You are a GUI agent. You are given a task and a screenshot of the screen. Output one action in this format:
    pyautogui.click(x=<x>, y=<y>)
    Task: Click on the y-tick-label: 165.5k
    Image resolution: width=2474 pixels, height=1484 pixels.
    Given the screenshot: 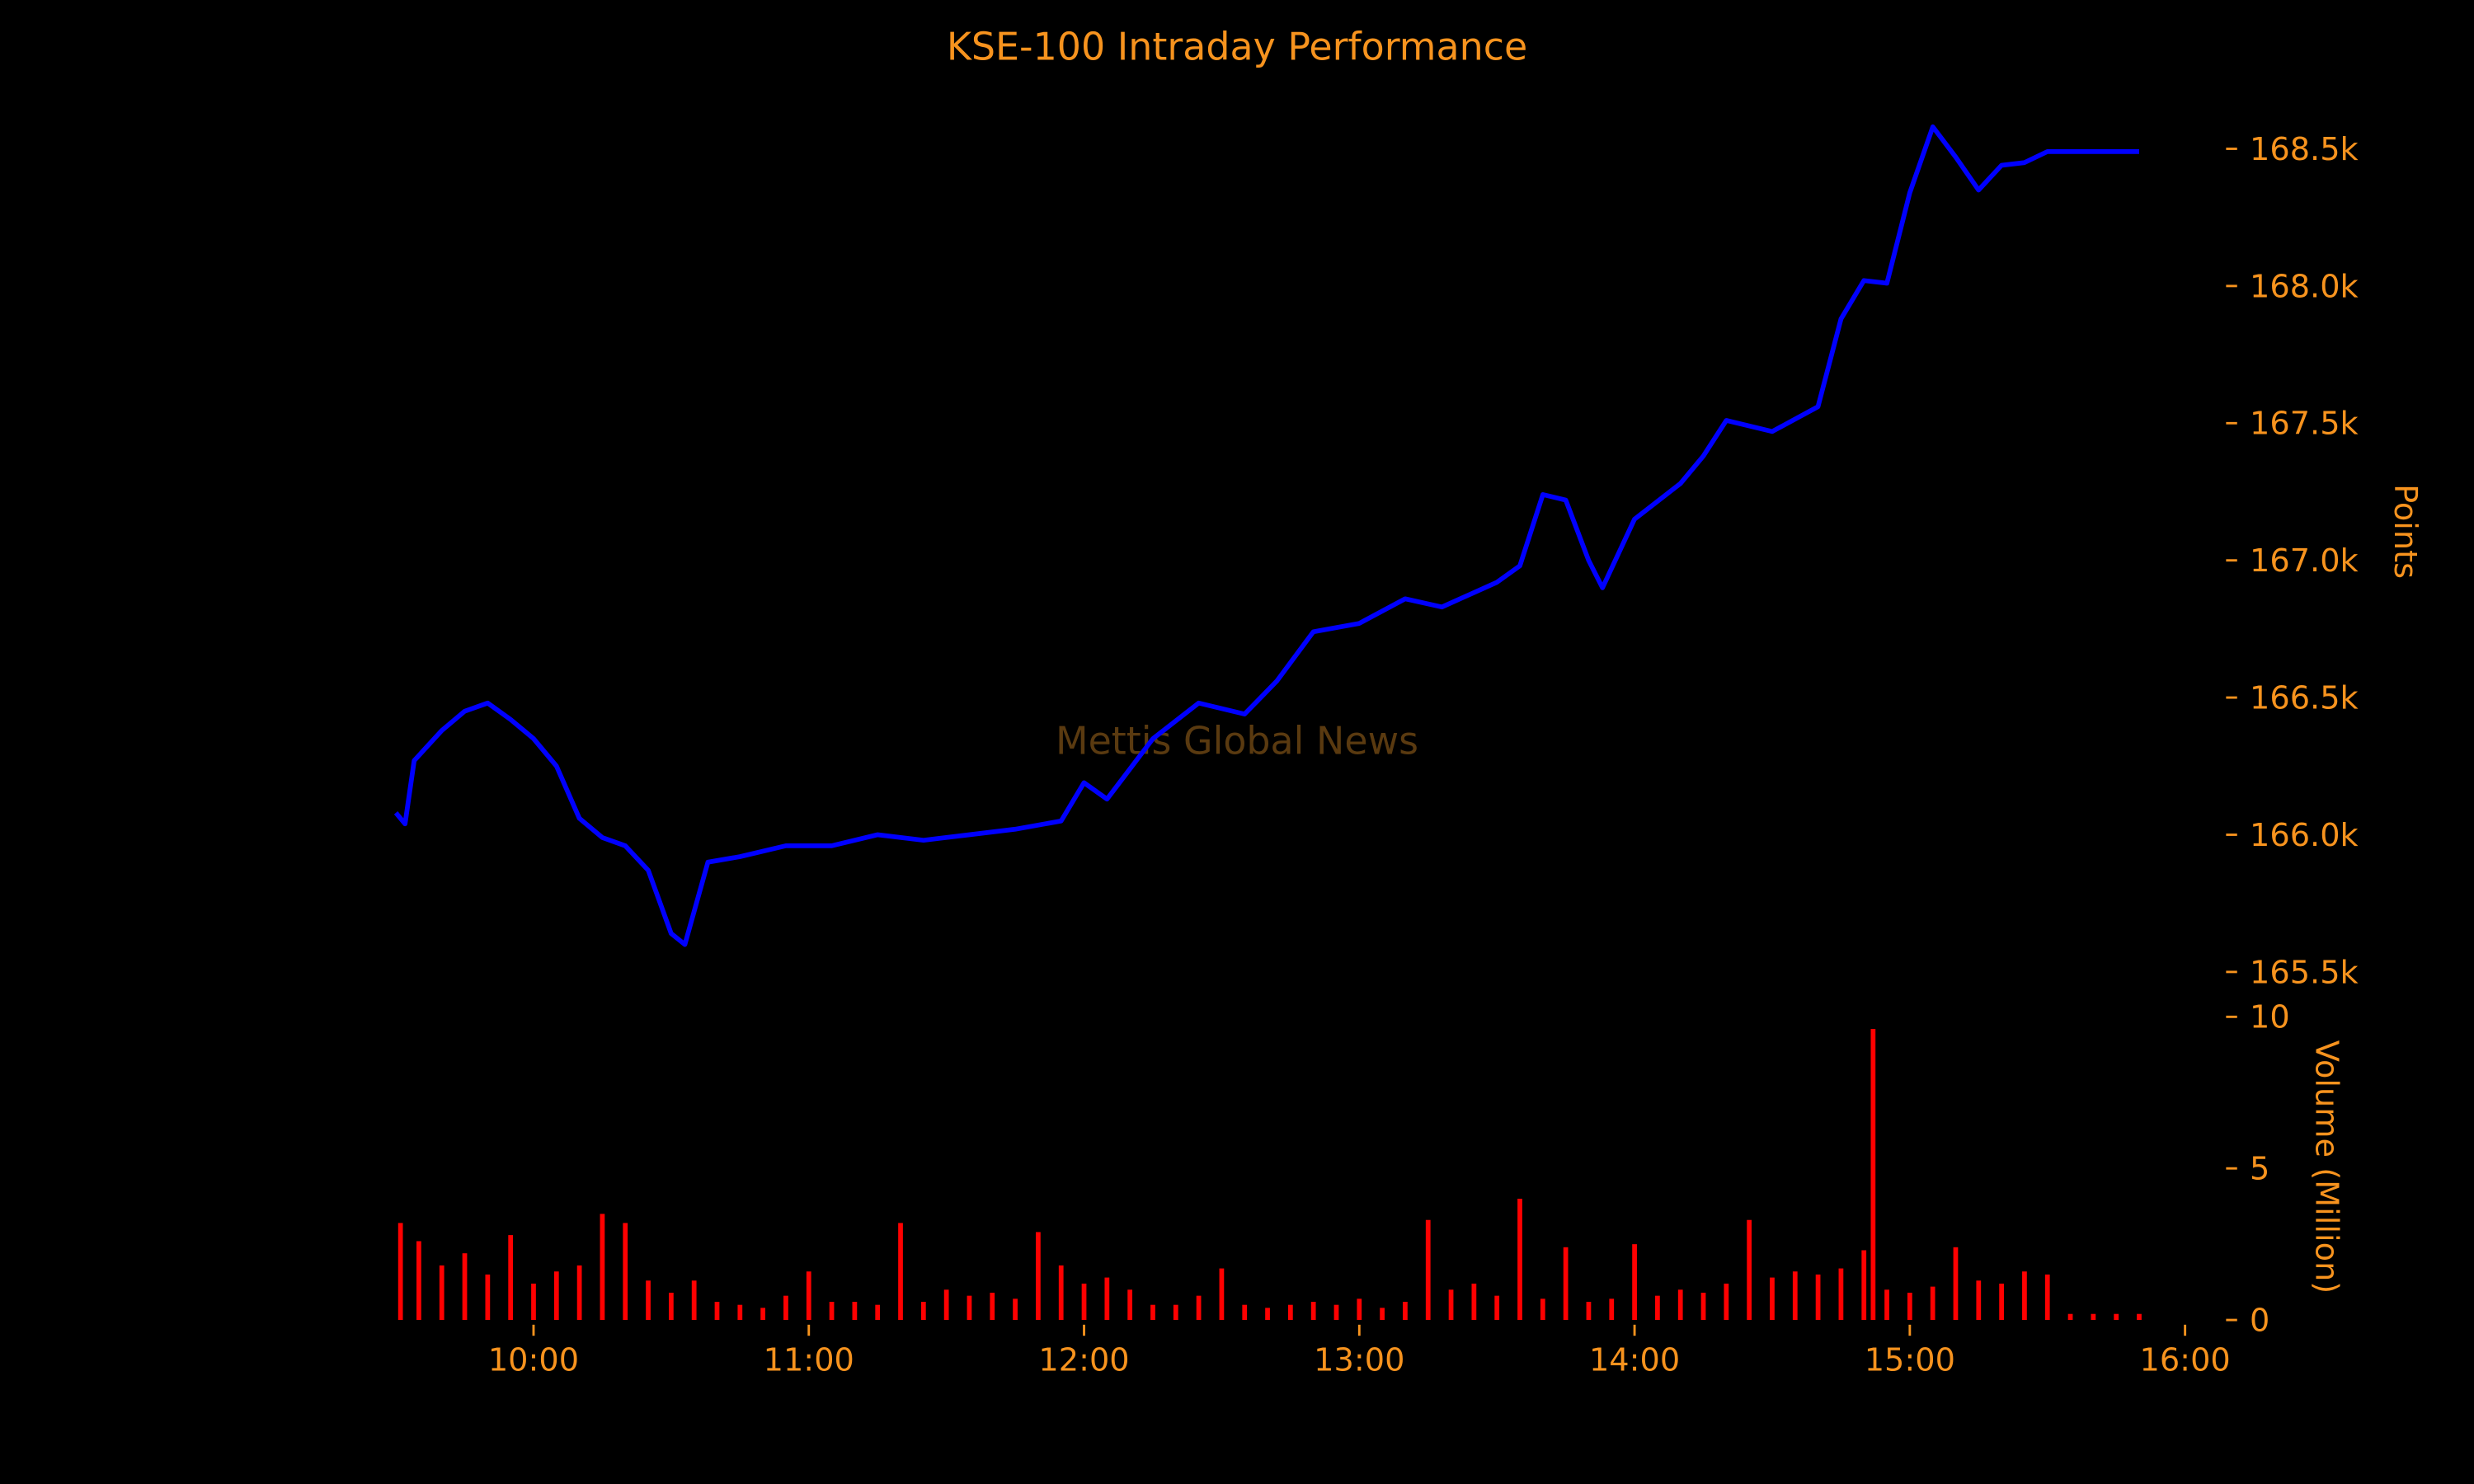 What is the action you would take?
    pyautogui.click(x=2304, y=973)
    